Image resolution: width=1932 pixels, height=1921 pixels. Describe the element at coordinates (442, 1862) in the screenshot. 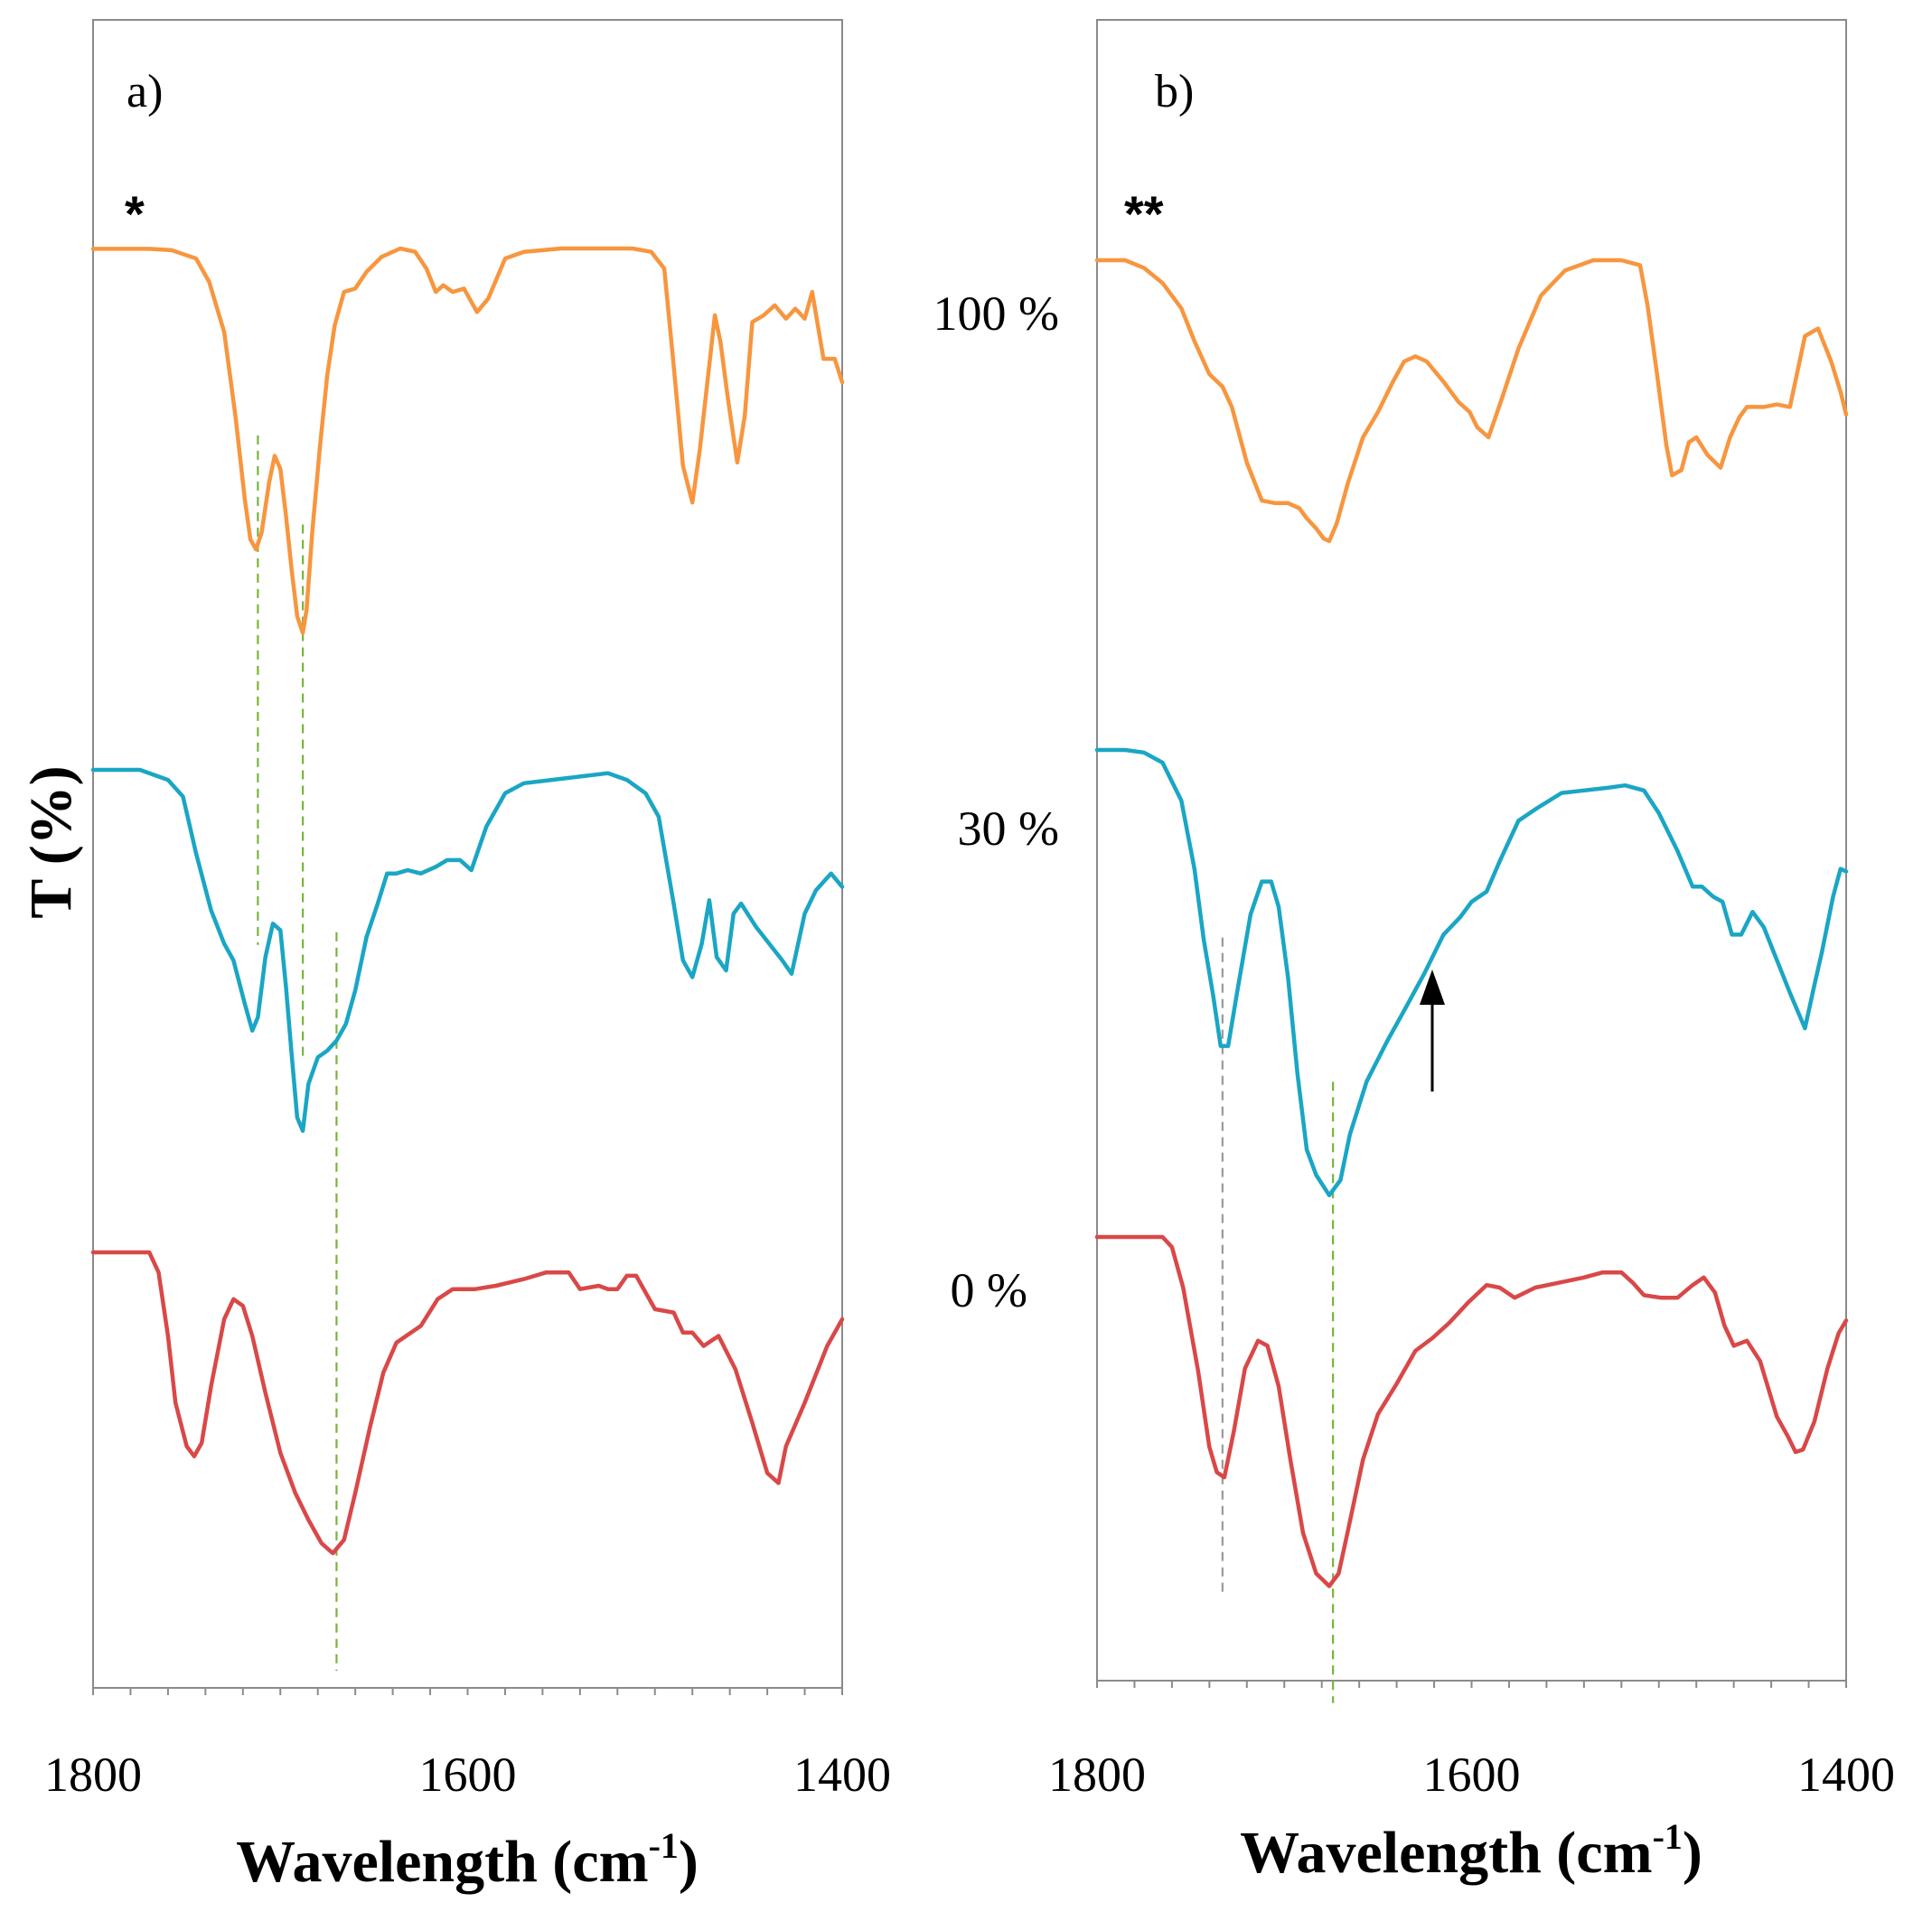

I see `panel-a-xlabel-main: Wavelength (cm` at that location.